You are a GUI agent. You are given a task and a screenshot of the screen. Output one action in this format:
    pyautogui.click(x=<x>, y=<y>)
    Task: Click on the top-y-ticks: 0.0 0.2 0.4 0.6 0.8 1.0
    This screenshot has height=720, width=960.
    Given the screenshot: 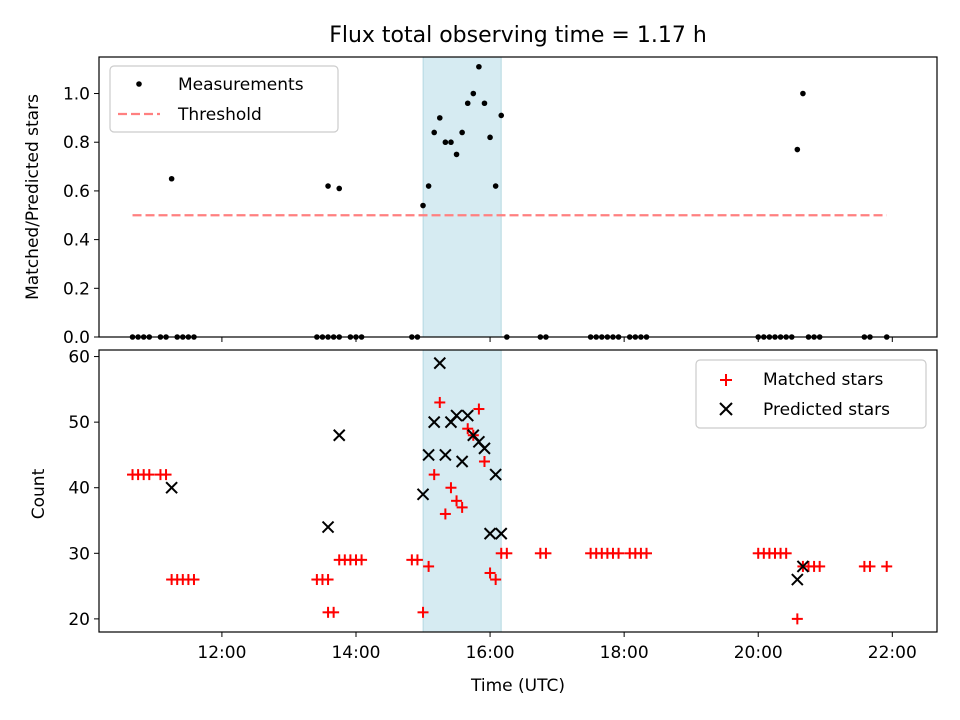 What is the action you would take?
    pyautogui.click(x=81, y=216)
    